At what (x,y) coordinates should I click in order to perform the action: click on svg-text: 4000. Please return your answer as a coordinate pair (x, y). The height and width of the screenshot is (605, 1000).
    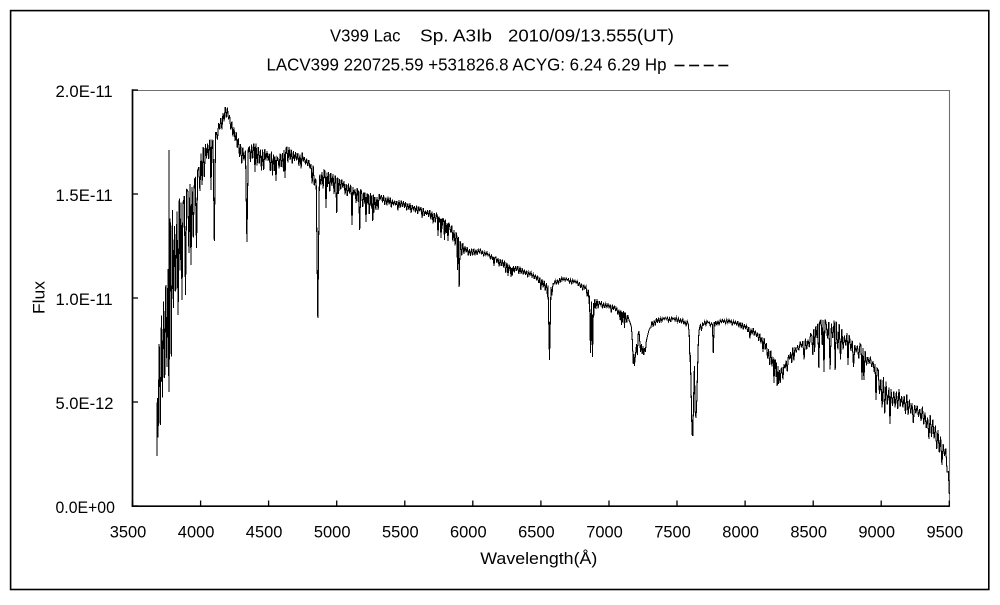
    Looking at the image, I should click on (196, 532).